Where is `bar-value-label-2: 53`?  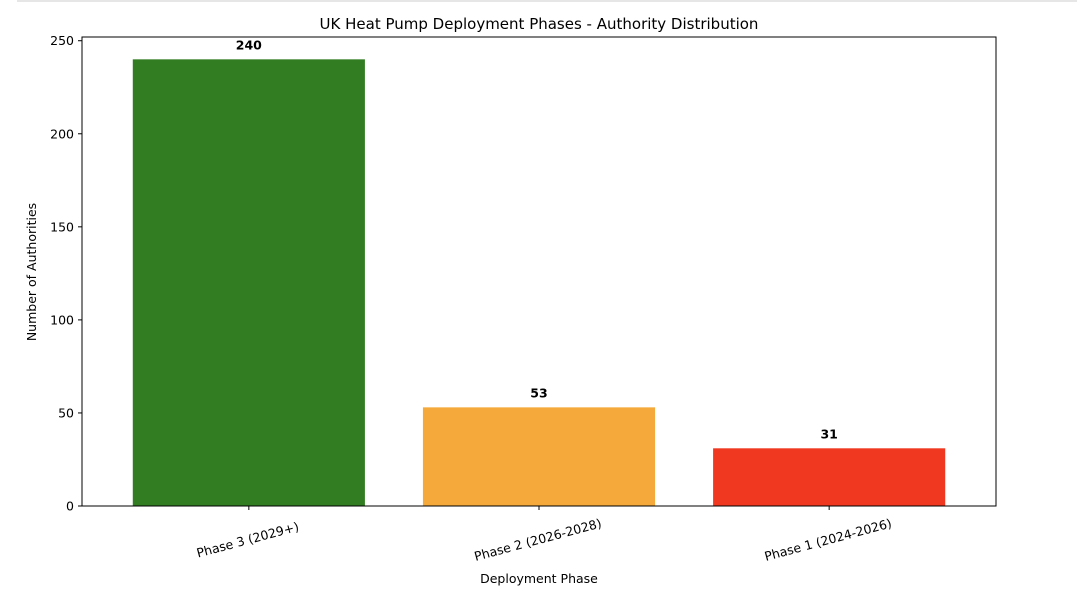
bar-value-label-2: 53 is located at coordinates (538, 392).